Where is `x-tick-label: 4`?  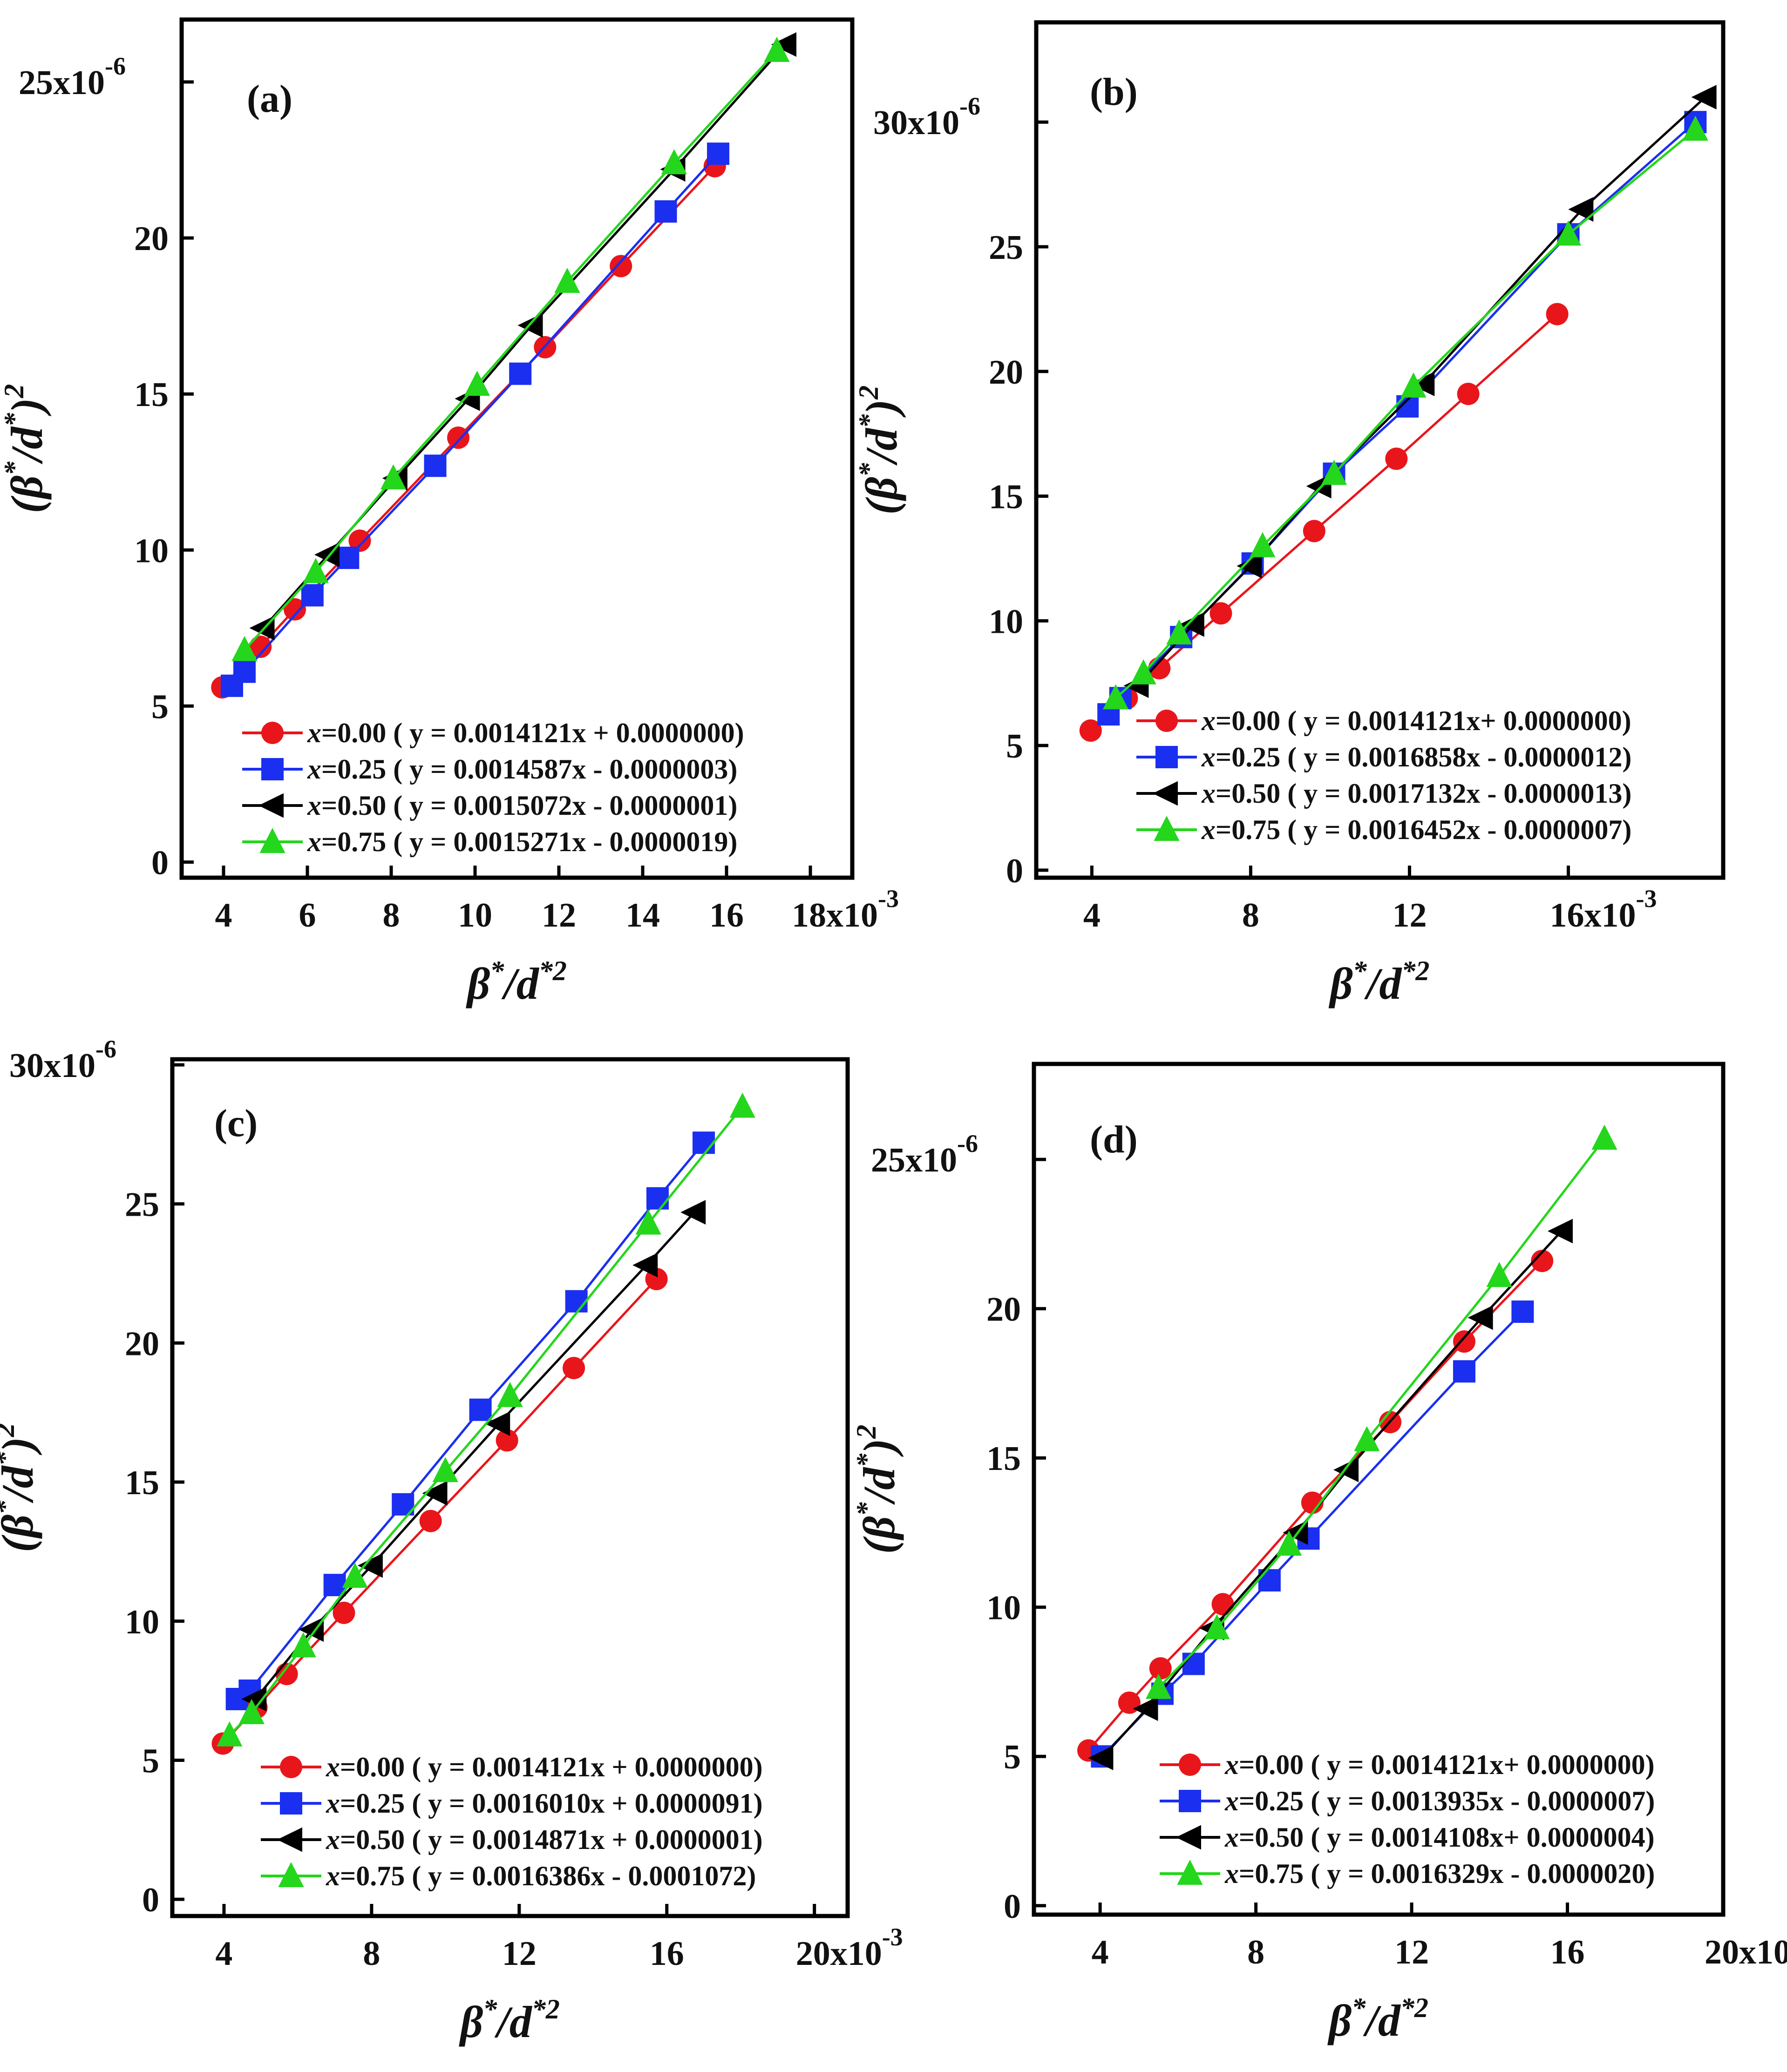
x-tick-label: 4 is located at coordinates (223, 915).